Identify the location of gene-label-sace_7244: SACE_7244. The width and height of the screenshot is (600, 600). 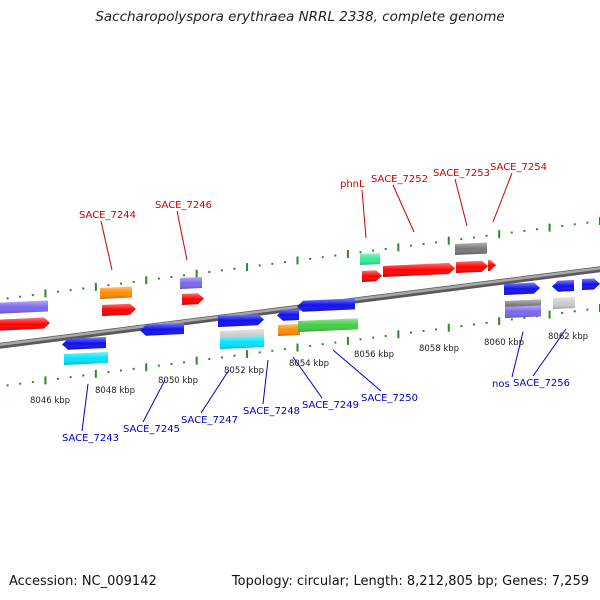
(107, 215).